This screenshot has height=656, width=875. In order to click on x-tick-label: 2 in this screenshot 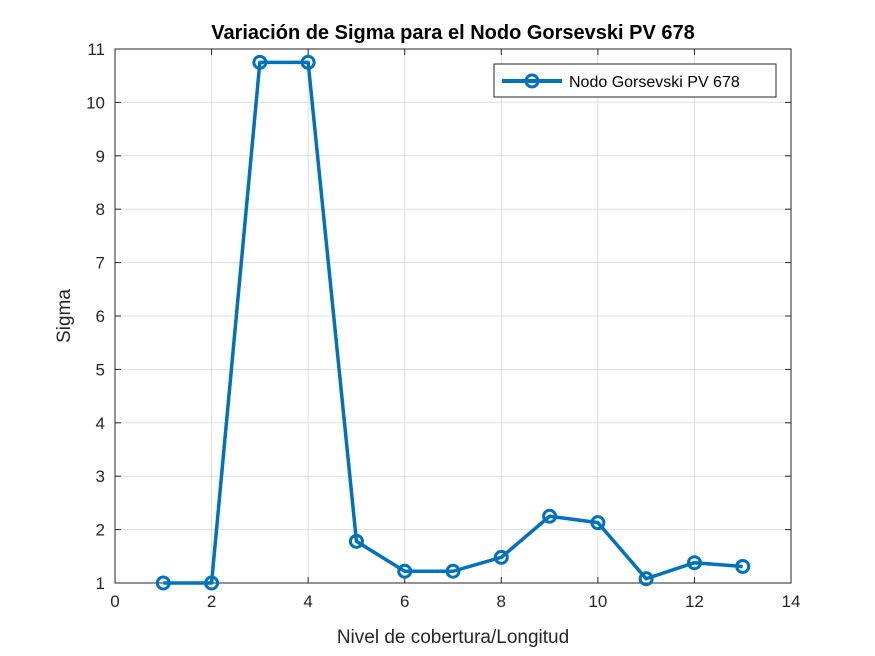, I will do `click(211, 601)`.